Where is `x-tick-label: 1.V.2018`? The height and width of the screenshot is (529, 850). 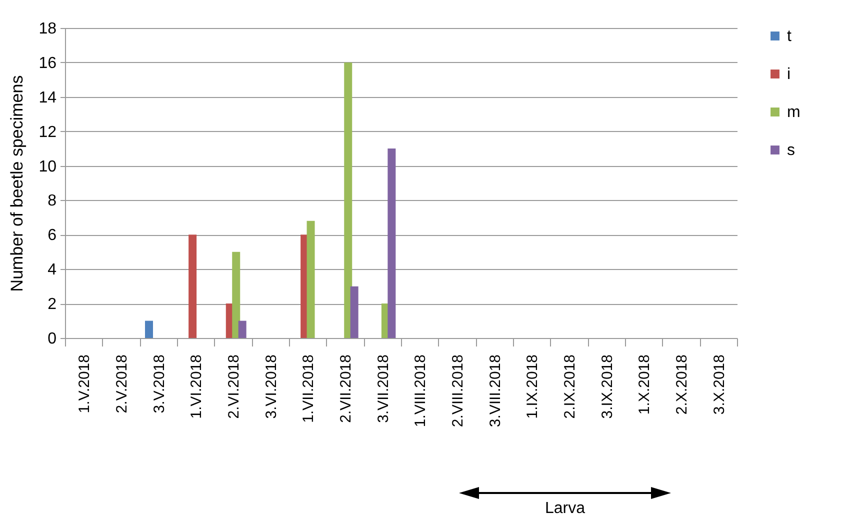
x-tick-label: 1.V.2018 is located at coordinates (85, 384).